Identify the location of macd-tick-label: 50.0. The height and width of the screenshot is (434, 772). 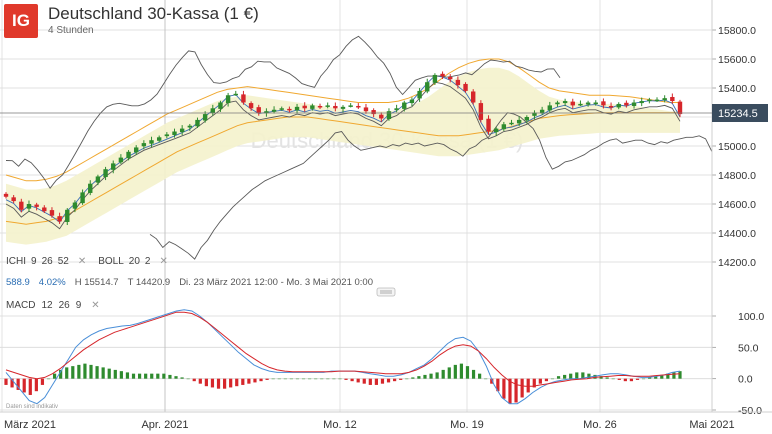
(748, 348).